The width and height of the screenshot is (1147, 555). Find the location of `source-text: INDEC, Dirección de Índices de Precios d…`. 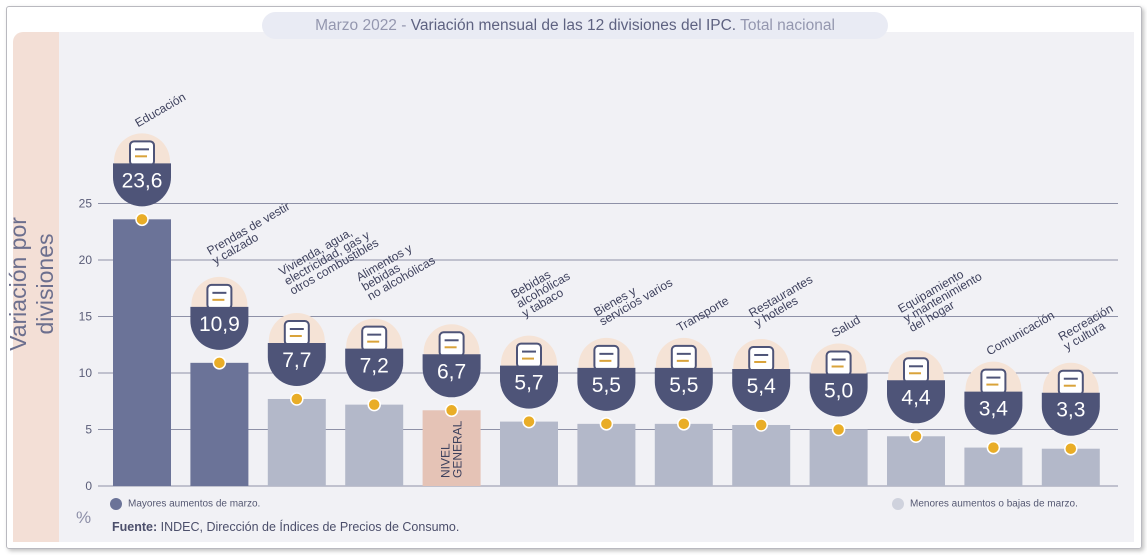

source-text: INDEC, Dirección de Índices de Precios d… is located at coordinates (308, 527).